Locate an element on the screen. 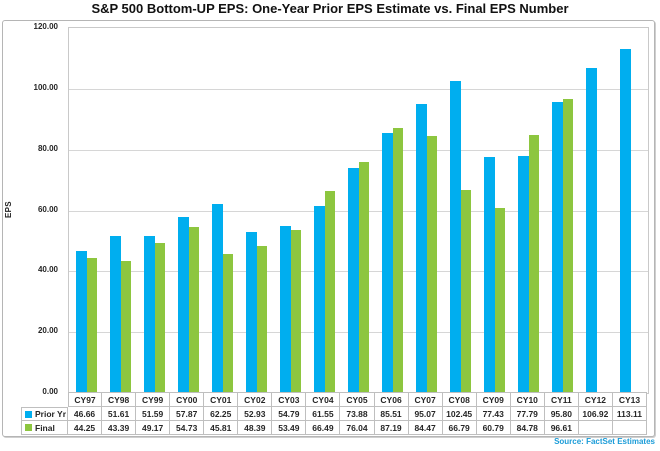 Image resolution: width=660 pixels, height=451 pixels. table-cell-prior-yr: 46.66 is located at coordinates (85, 414).